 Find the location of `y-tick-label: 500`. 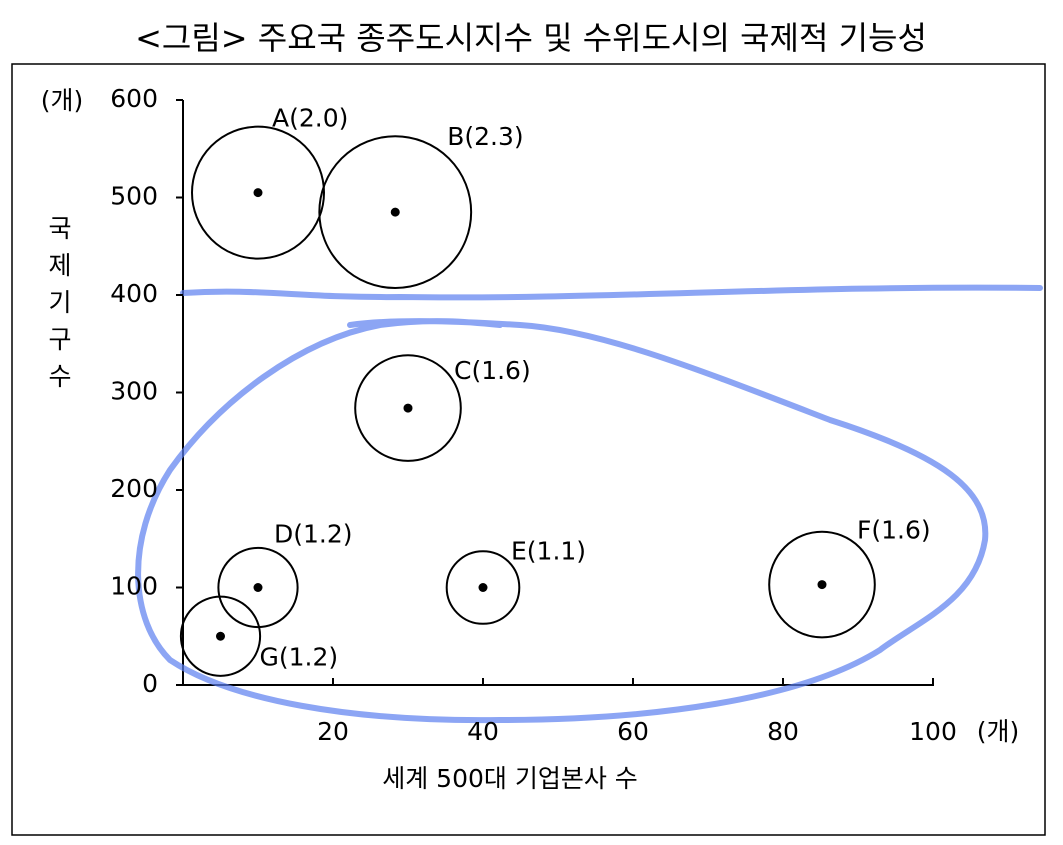

y-tick-label: 500 is located at coordinates (134, 196).